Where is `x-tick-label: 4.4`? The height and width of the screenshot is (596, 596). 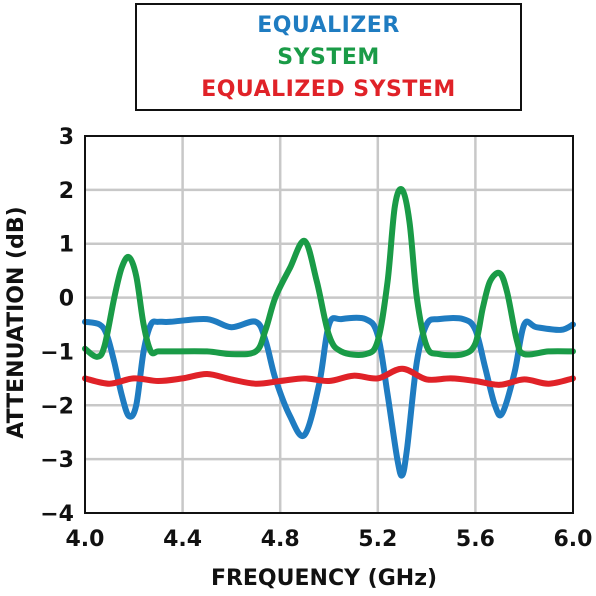 x-tick-label: 4.4 is located at coordinates (182, 539).